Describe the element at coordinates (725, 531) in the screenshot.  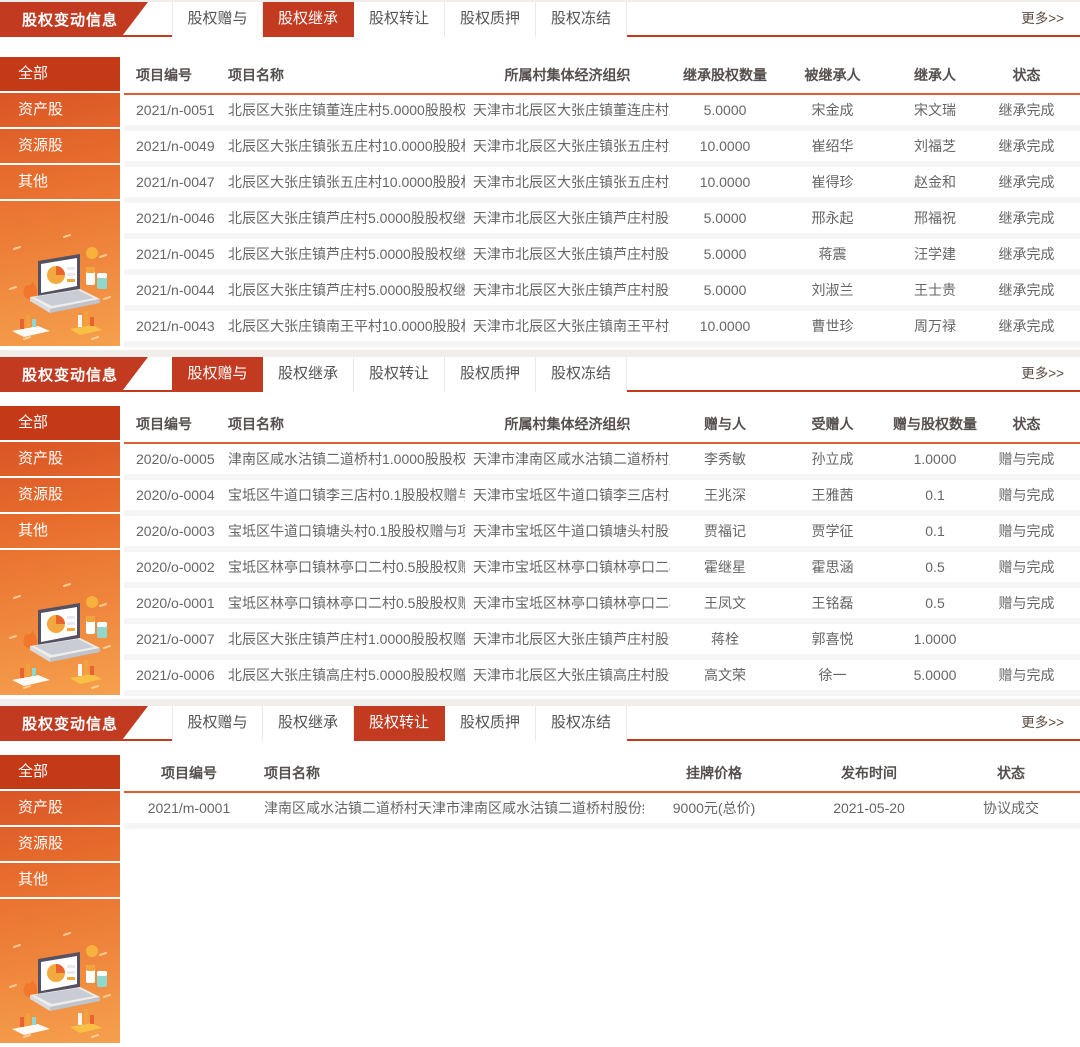
I see `cell: 贾福记` at that location.